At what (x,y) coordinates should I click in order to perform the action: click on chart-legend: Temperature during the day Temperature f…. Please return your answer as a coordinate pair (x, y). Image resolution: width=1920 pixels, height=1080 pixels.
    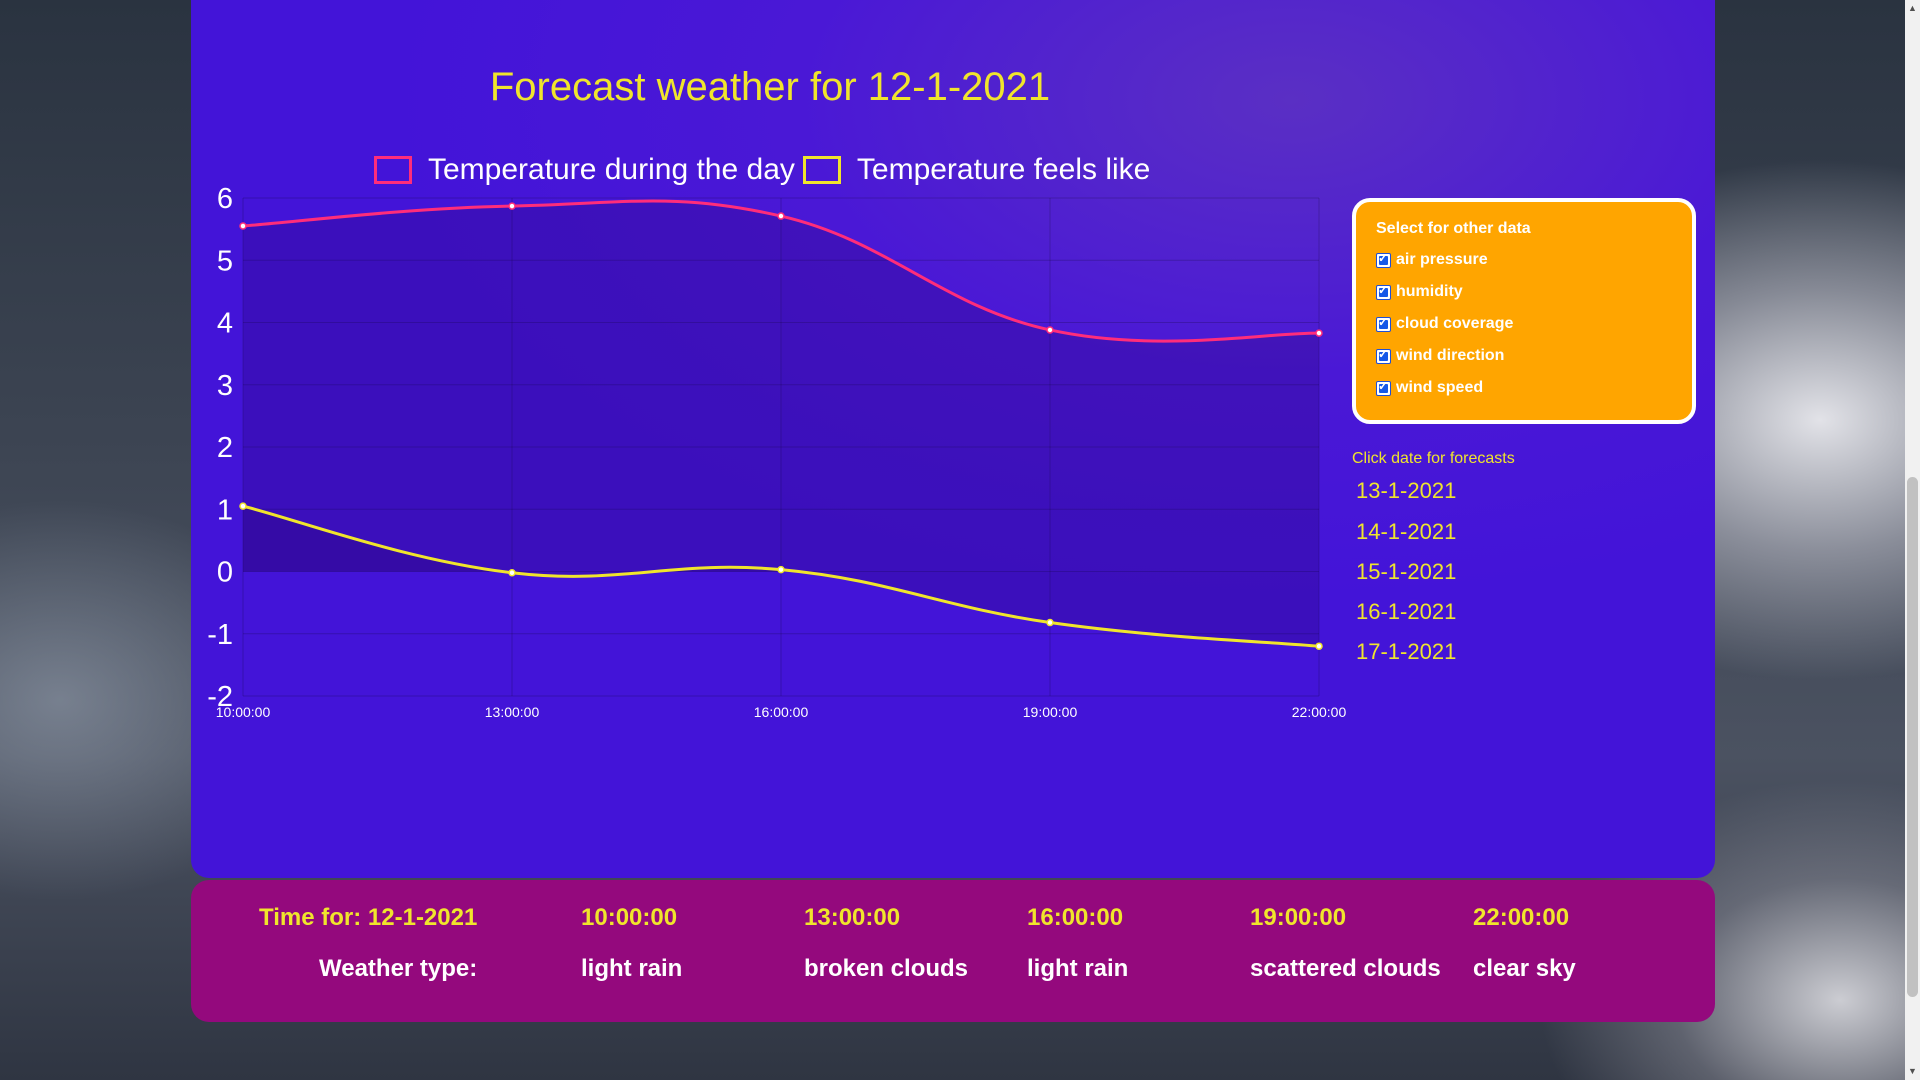
    Looking at the image, I should click on (766, 170).